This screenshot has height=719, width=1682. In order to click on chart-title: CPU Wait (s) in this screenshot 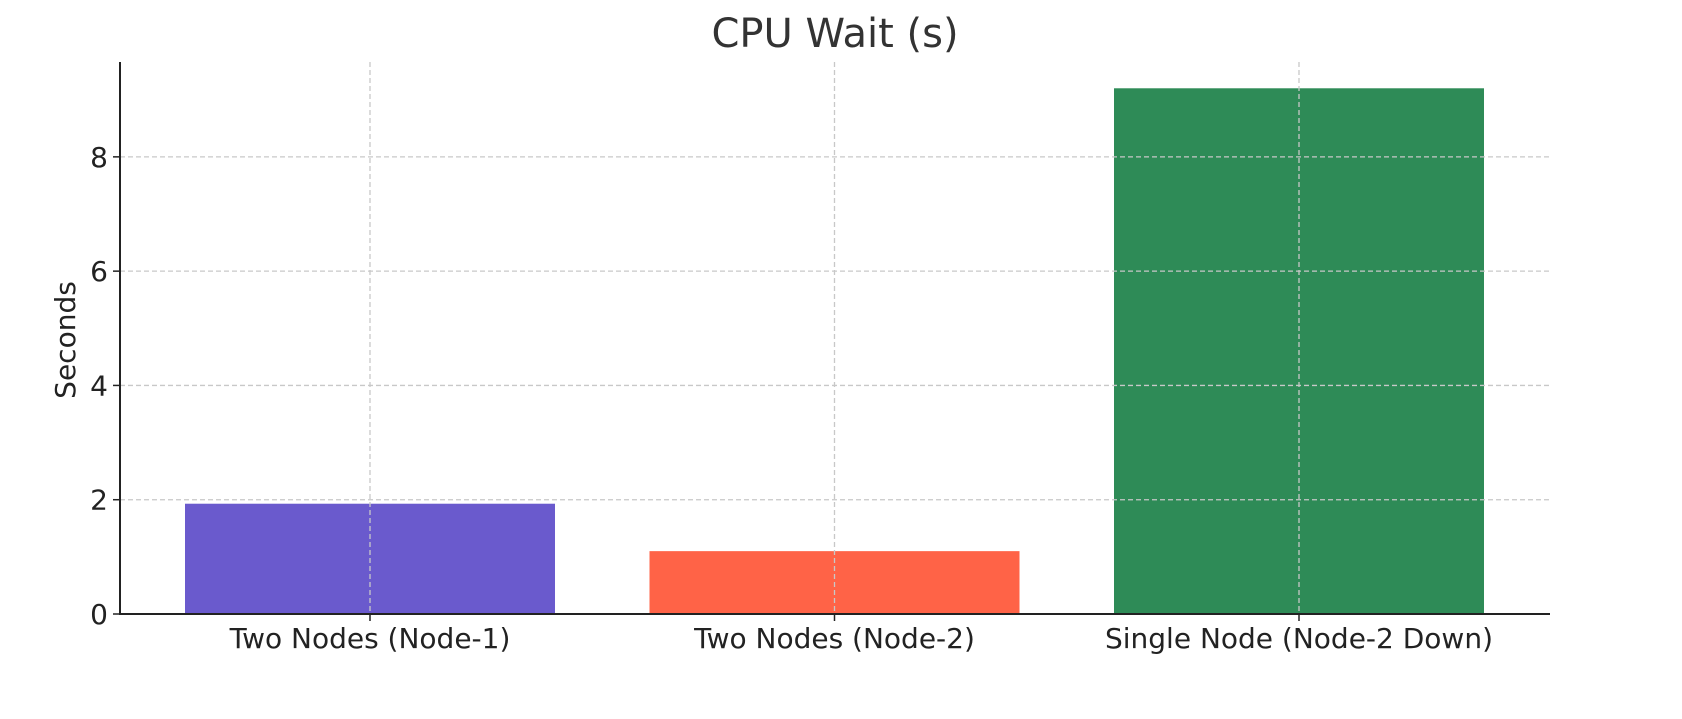, I will do `click(834, 34)`.